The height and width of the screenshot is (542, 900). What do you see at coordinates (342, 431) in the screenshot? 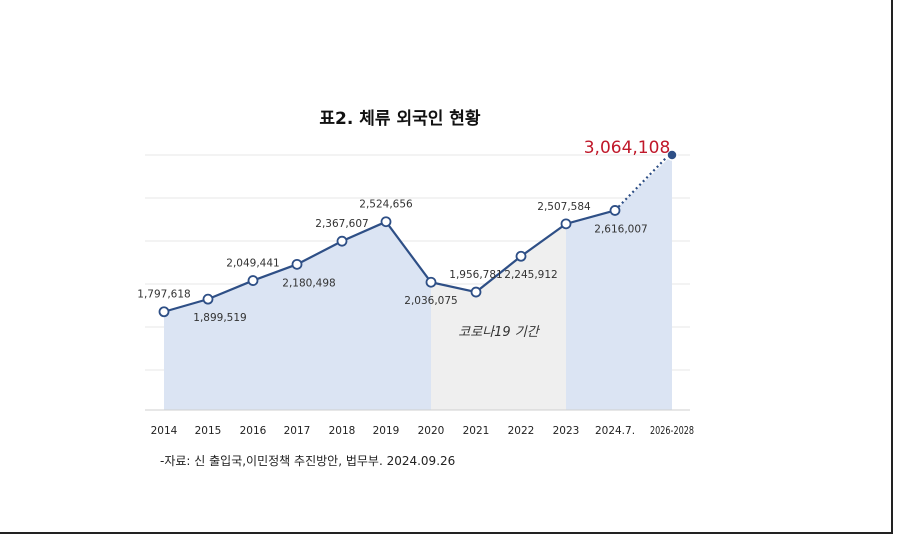
I see `x-tick-label: 2018` at bounding box center [342, 431].